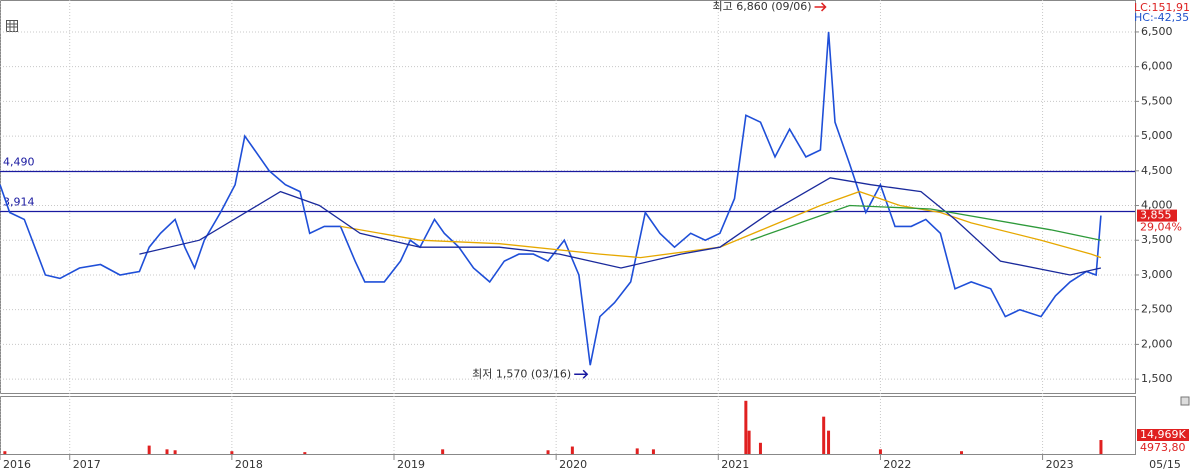  What do you see at coordinates (19, 201) in the screenshot?
I see `level-label: 3,914` at bounding box center [19, 201].